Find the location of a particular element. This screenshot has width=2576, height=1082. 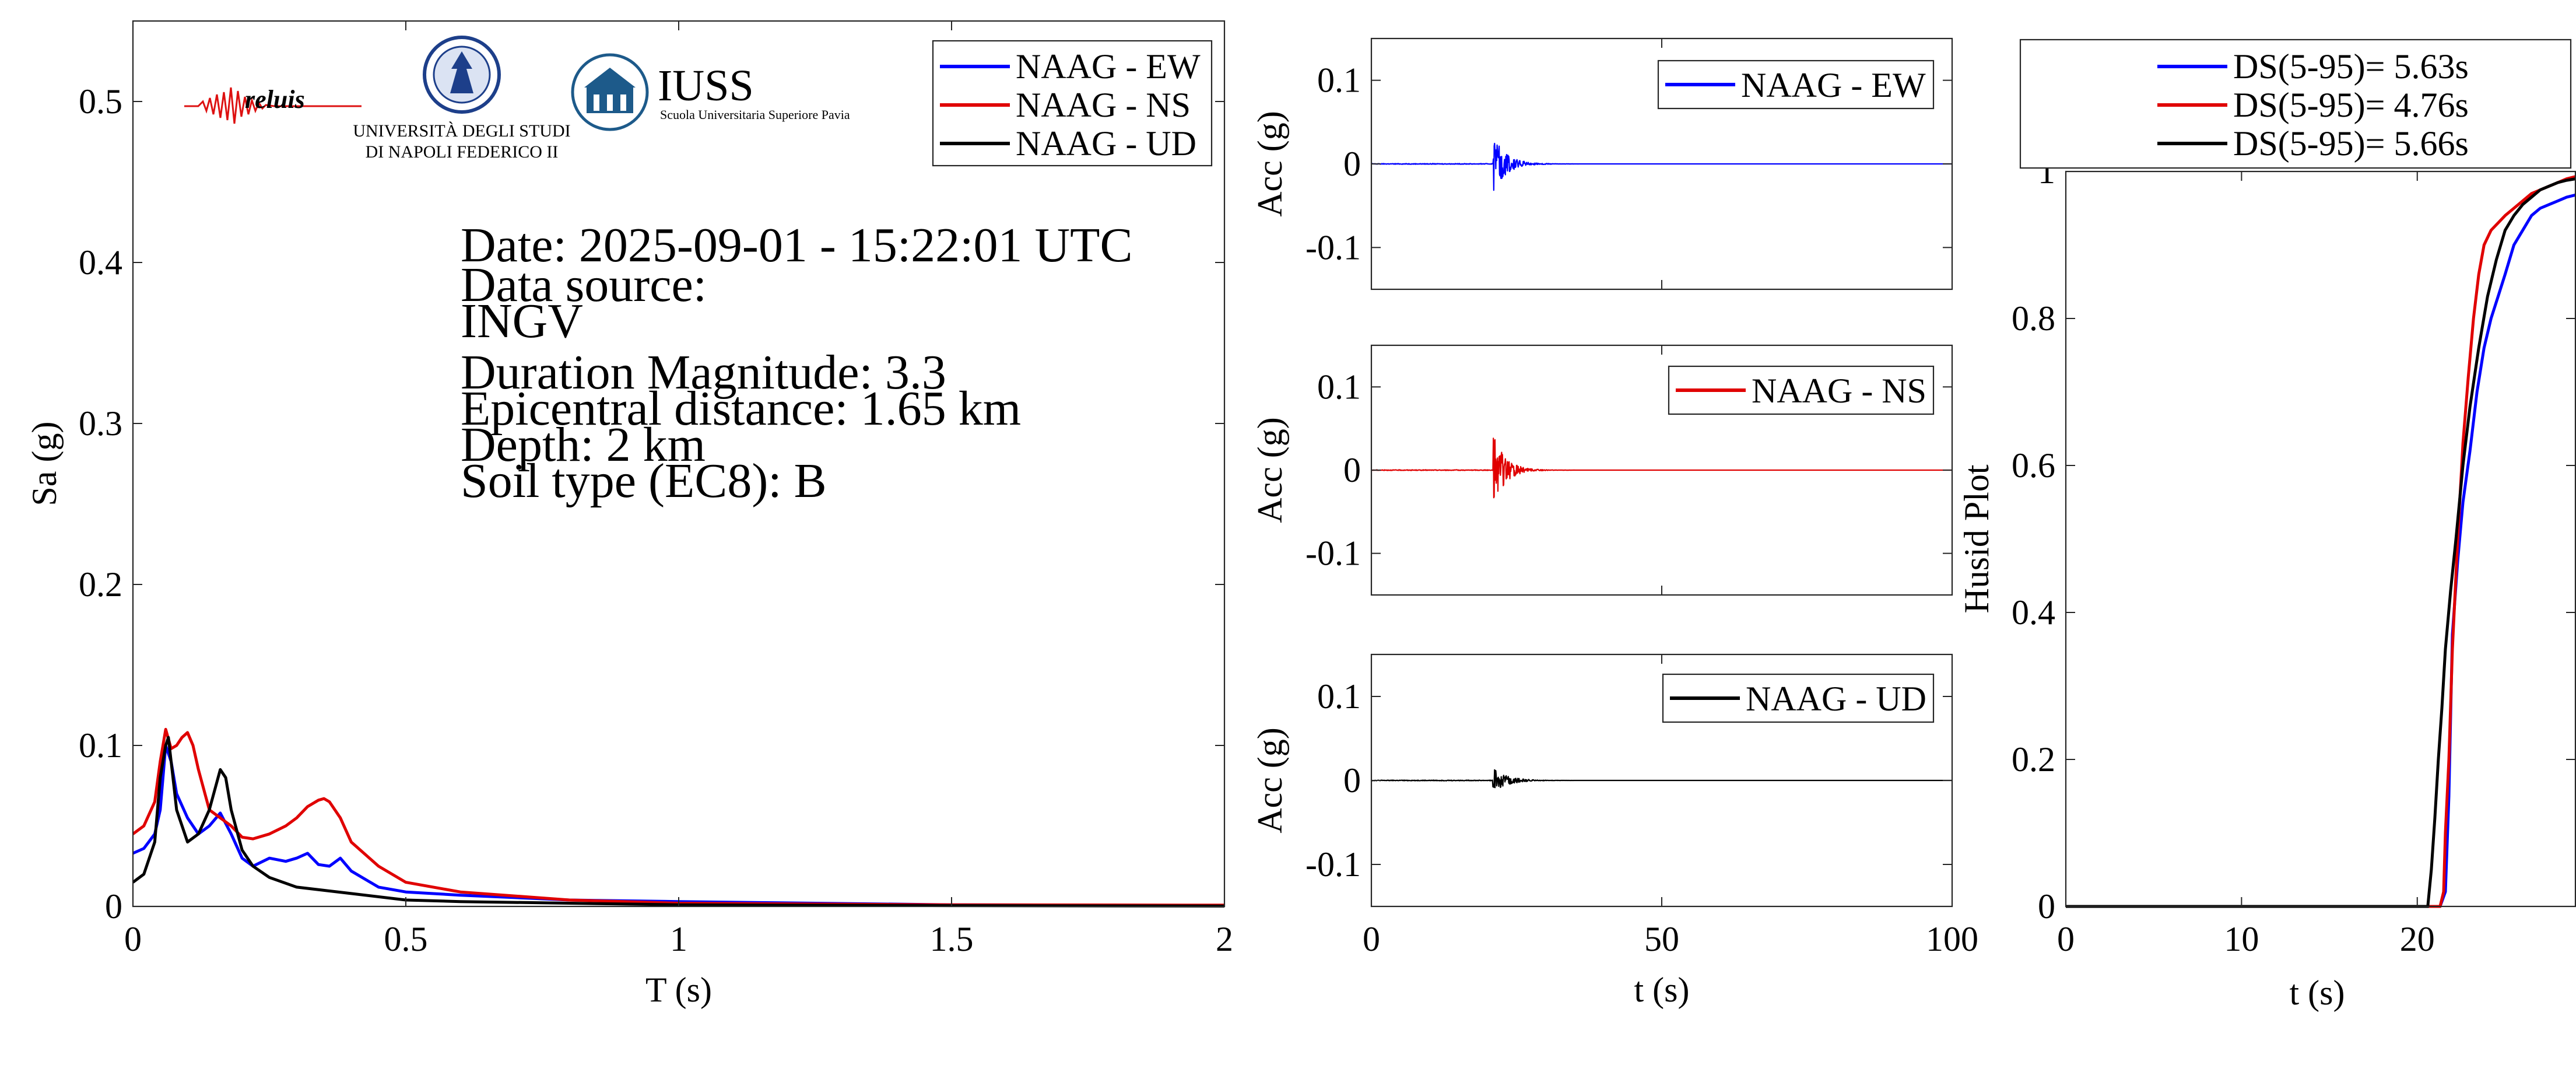

spectrum-x-label: T (s) is located at coordinates (678, 990).